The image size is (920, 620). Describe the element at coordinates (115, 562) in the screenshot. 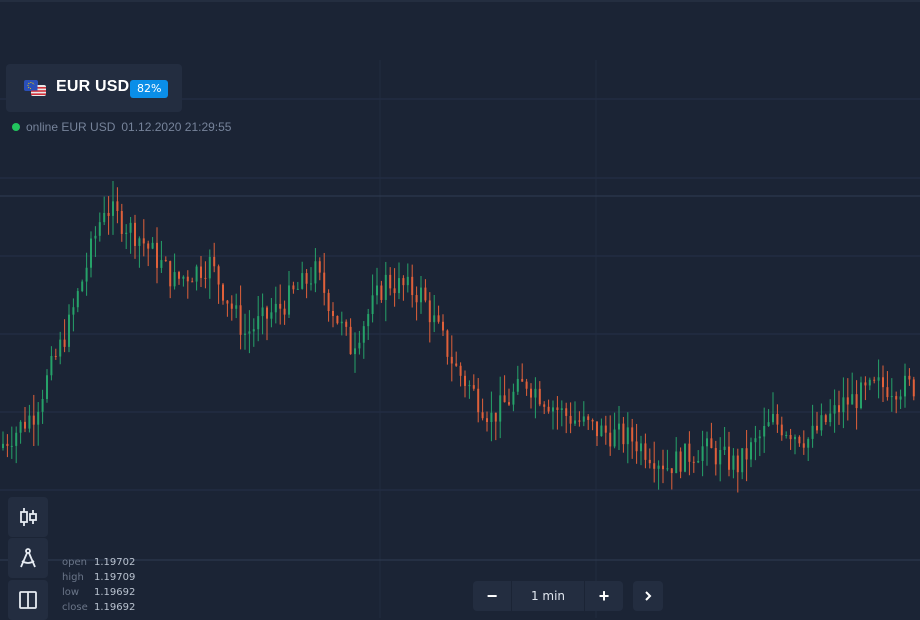

I see `ohlc-value: 1.19702` at that location.